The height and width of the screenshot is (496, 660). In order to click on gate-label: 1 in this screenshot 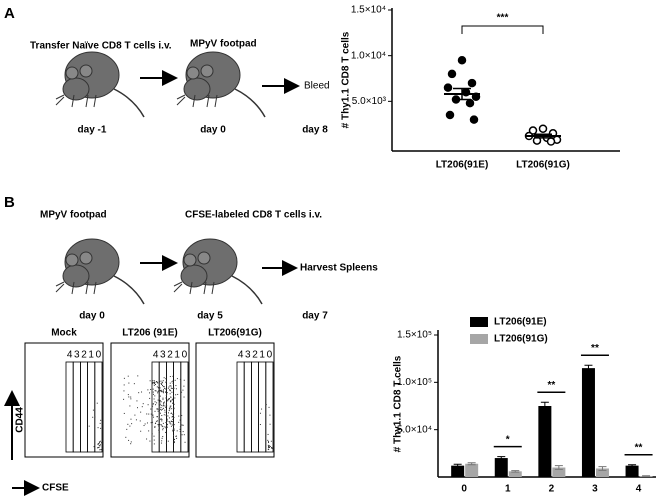, I will do `click(262, 355)`.